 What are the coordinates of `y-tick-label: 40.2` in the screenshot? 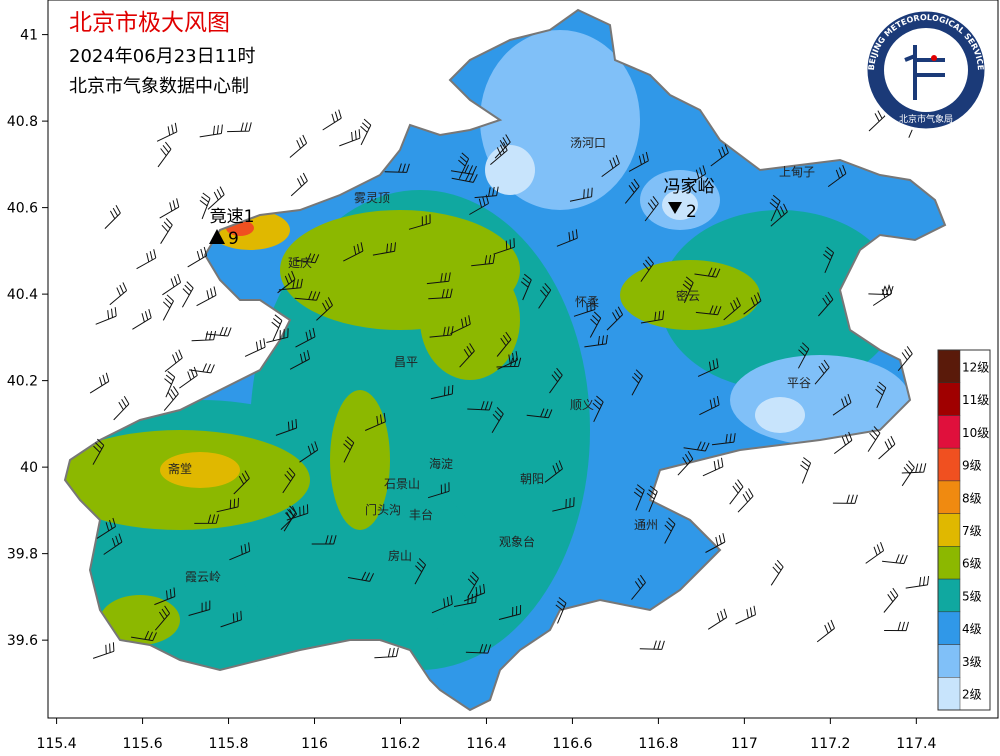 It's located at (22, 382).